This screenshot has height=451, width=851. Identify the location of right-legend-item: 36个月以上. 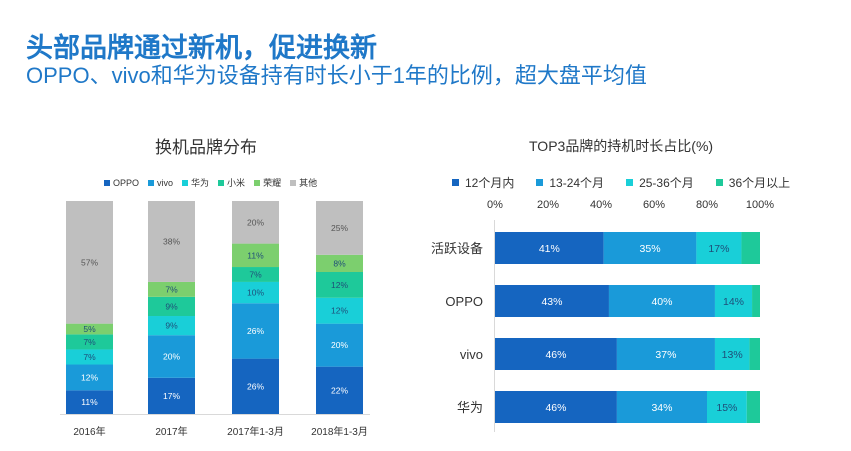
(753, 182).